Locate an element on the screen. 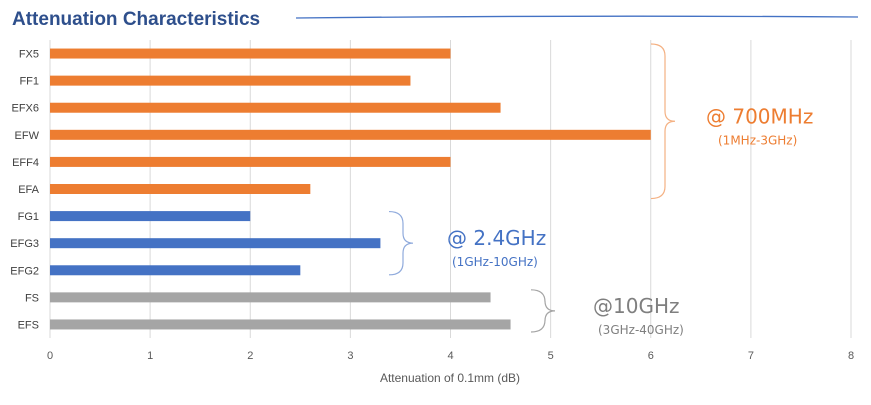 The width and height of the screenshot is (871, 405). x-tick-label: 6 is located at coordinates (651, 356).